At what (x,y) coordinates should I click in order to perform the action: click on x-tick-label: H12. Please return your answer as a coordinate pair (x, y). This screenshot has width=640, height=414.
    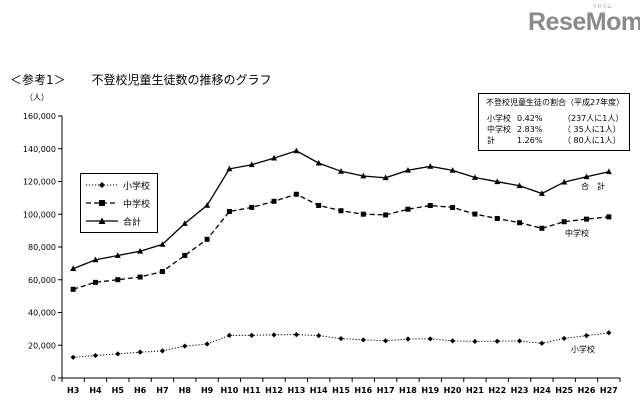
    Looking at the image, I should click on (274, 390).